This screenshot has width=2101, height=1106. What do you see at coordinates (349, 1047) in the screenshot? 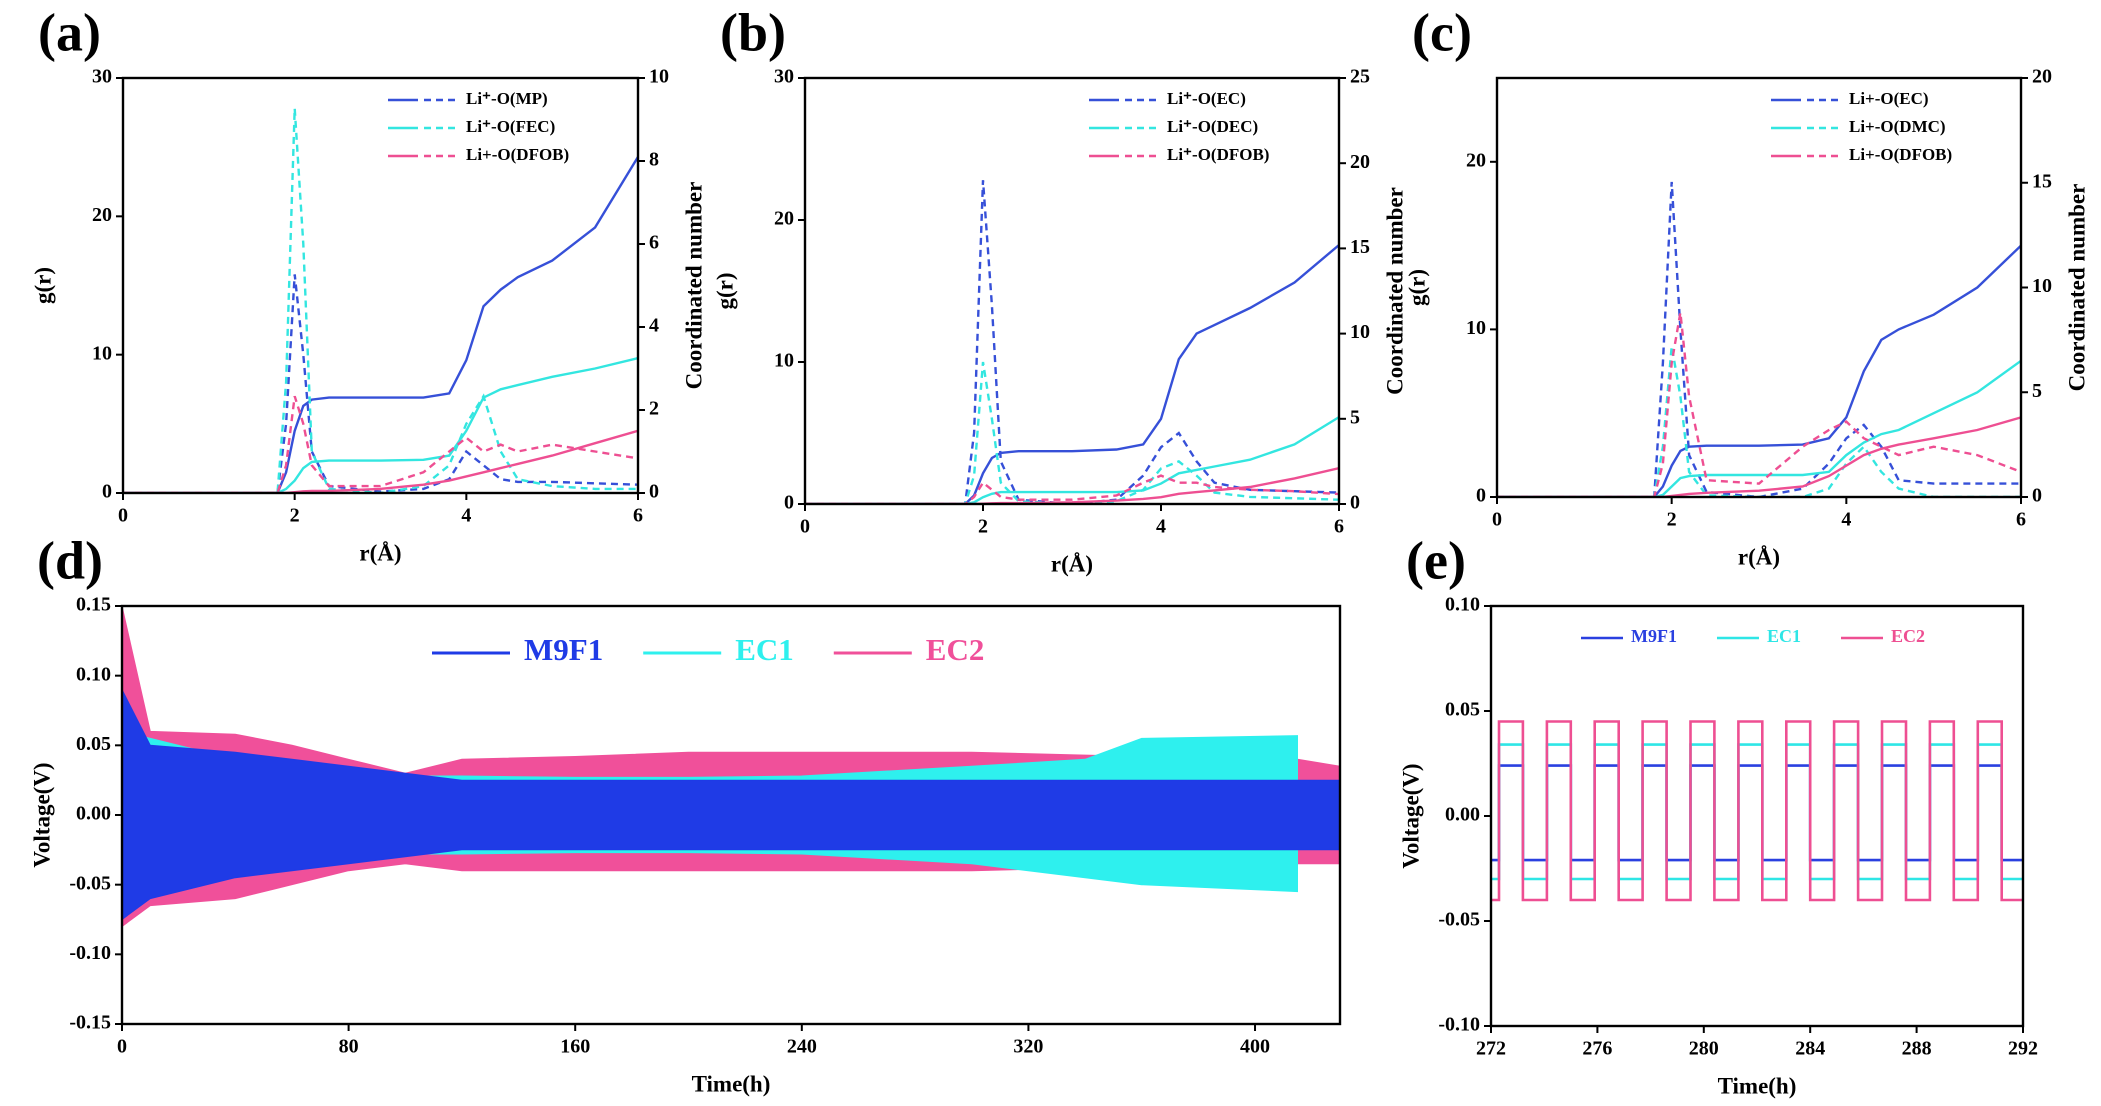
I see `x-tick-label: 80` at bounding box center [349, 1047].